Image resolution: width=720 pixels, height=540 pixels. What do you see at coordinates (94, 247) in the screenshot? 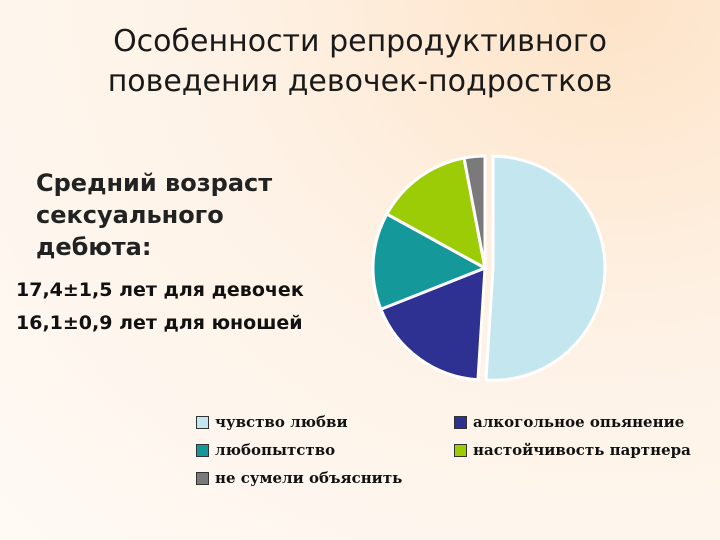
I see `subheading-line-3: дебюта:` at bounding box center [94, 247].